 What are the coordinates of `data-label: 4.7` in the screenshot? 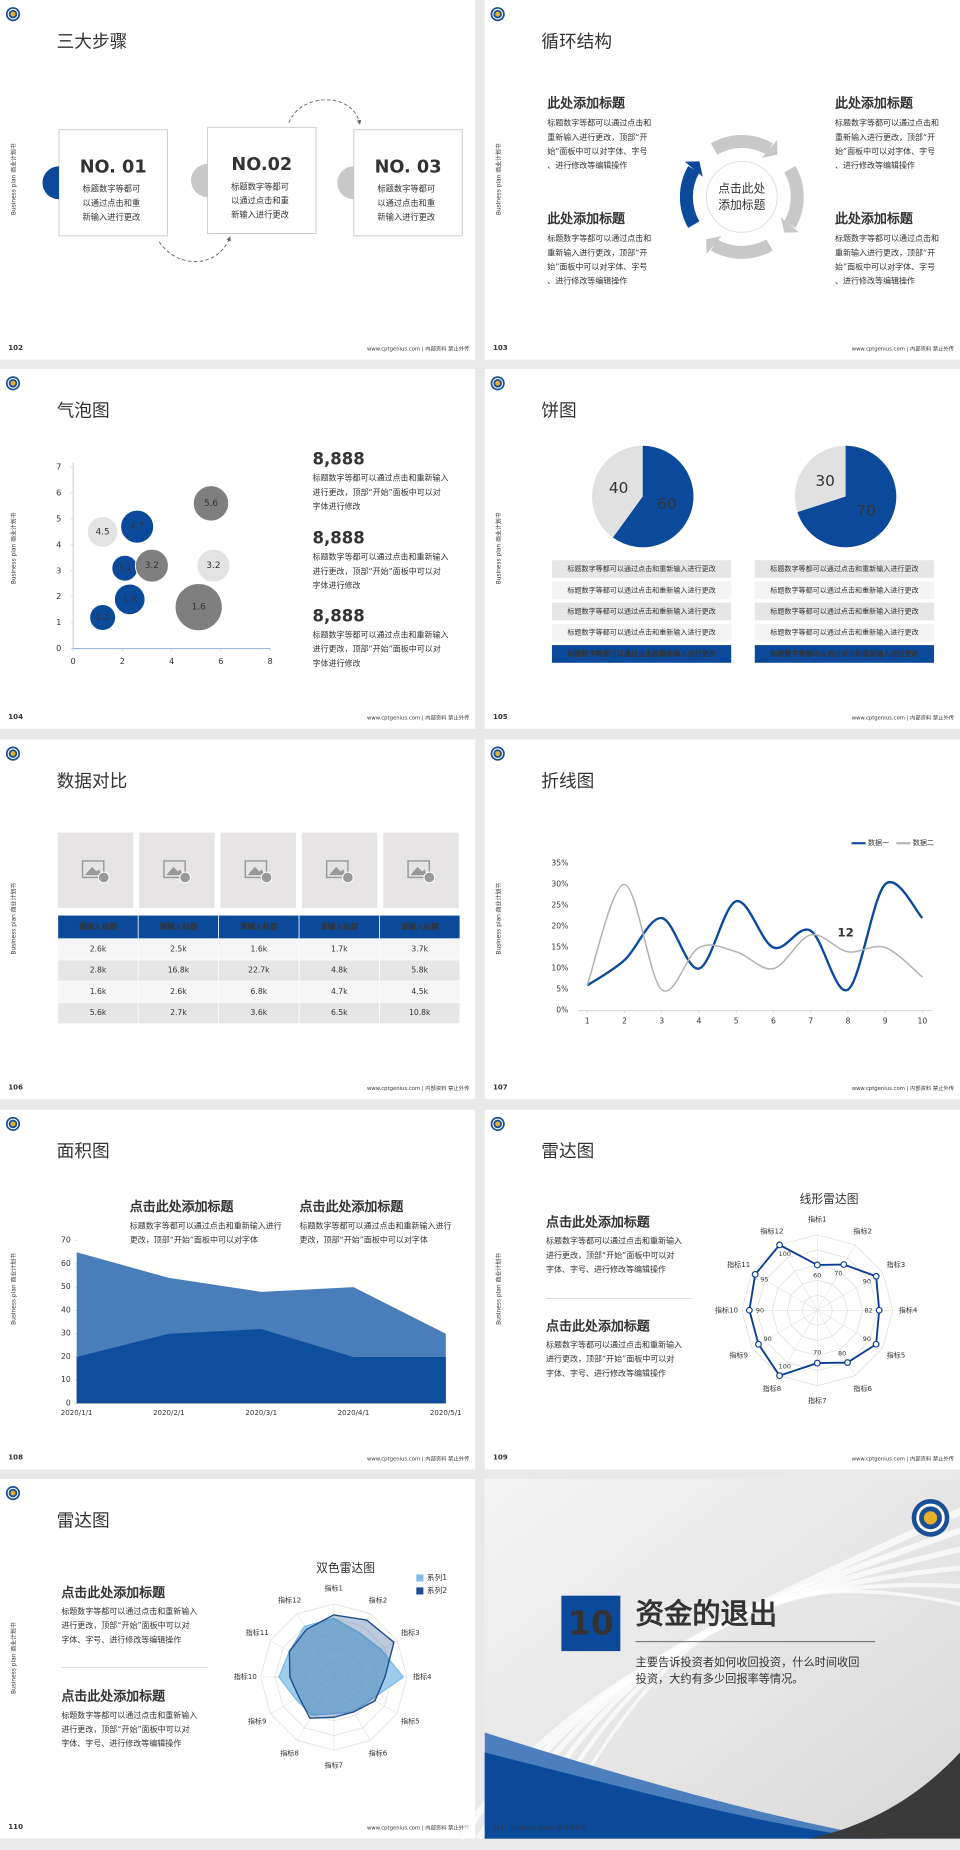 It's located at (137, 527).